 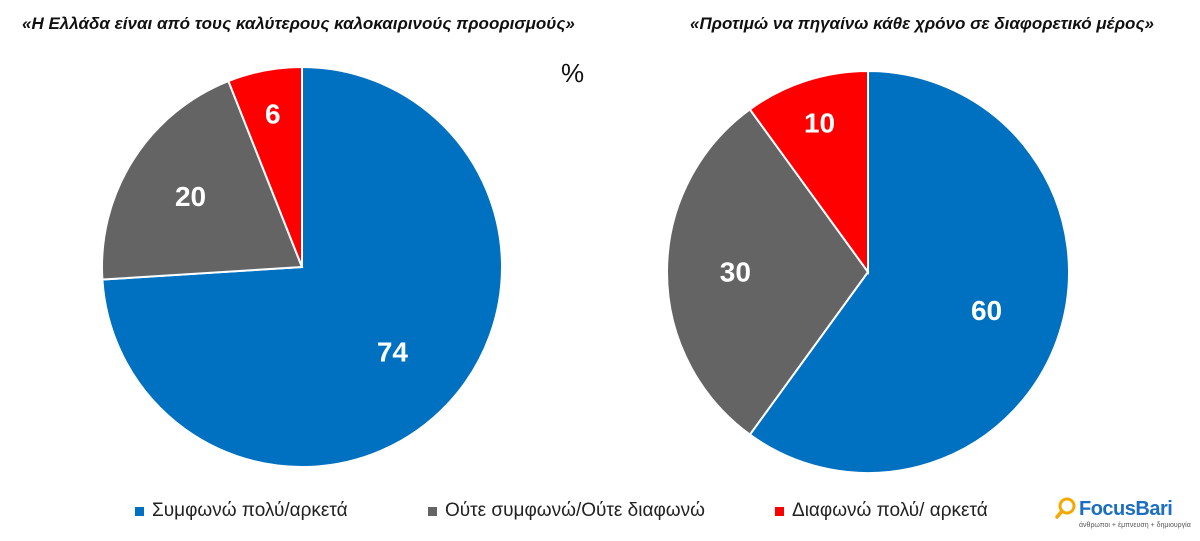 I want to click on data-label-neutral: 20, so click(x=190, y=196).